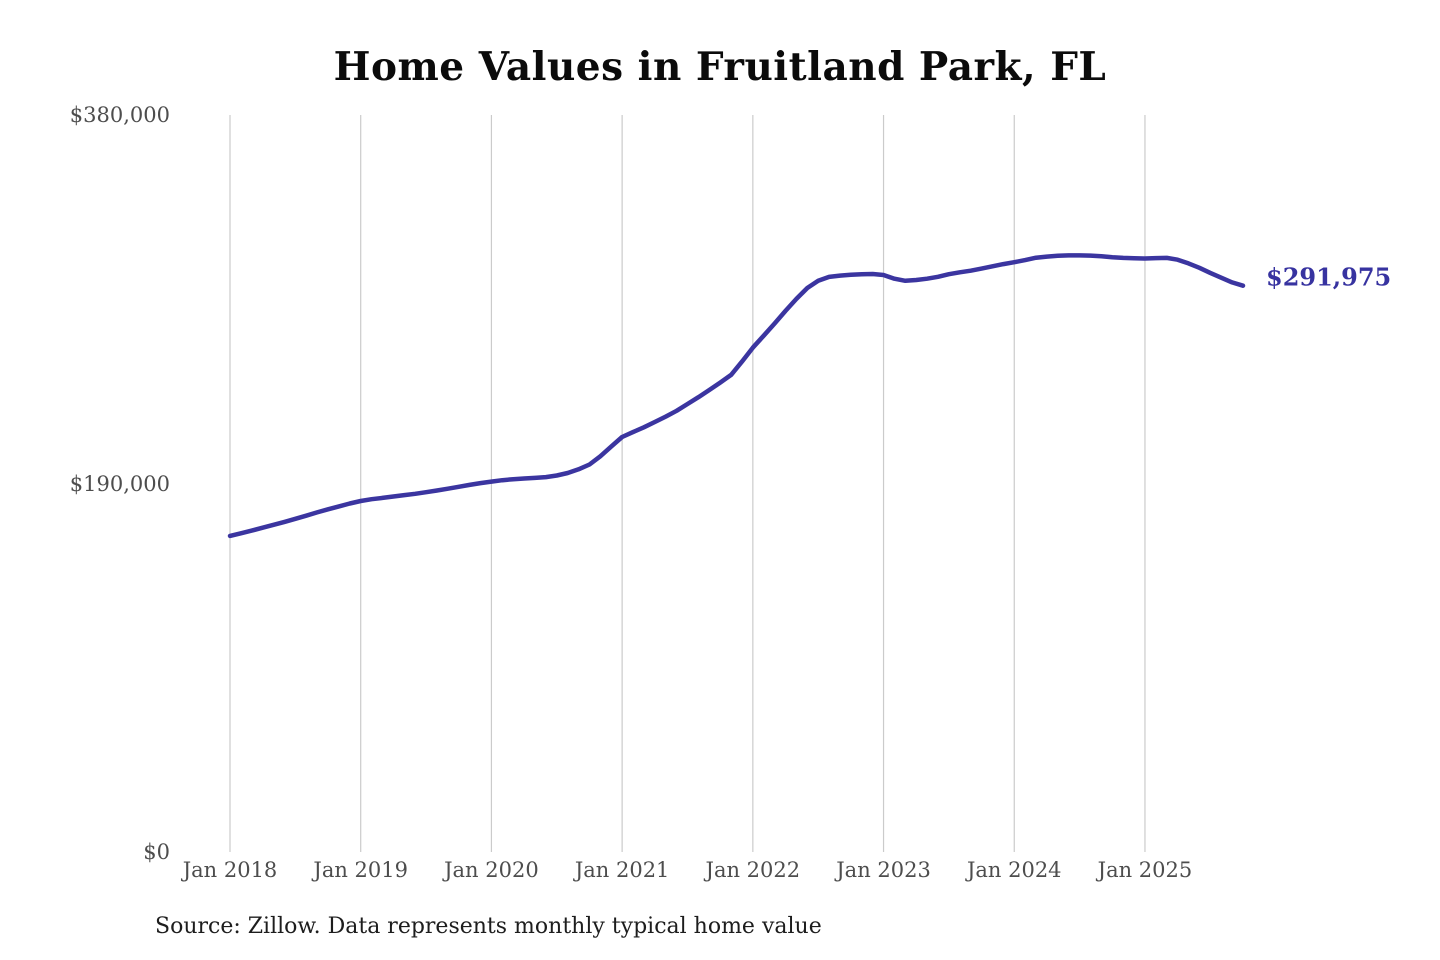  Describe the element at coordinates (230, 870) in the screenshot. I see `x-axis-label-jan-2018: Jan 2018` at that location.